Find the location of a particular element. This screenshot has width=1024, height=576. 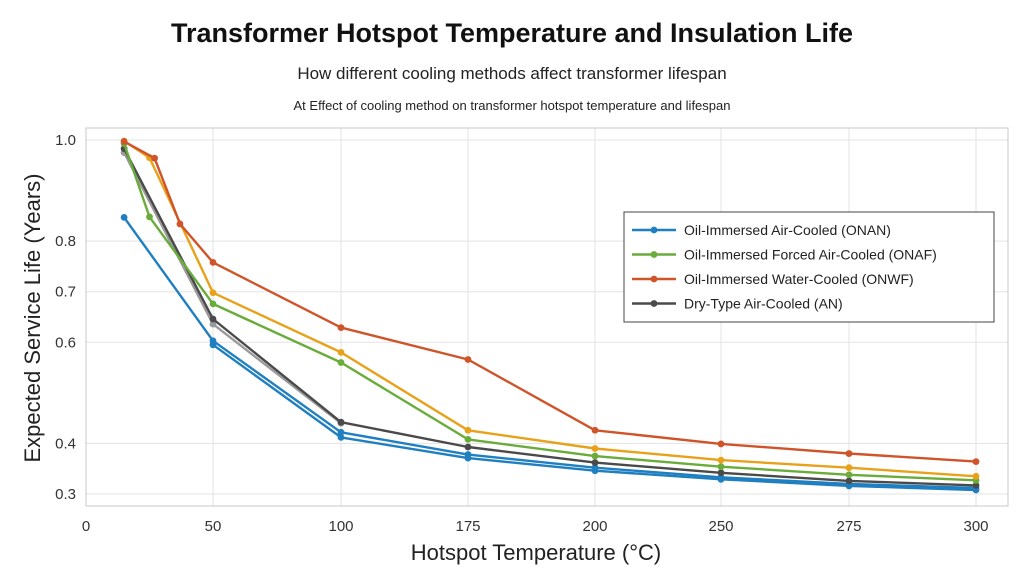

y-axis-title: Expected Service Life (Years) is located at coordinates (32, 318).